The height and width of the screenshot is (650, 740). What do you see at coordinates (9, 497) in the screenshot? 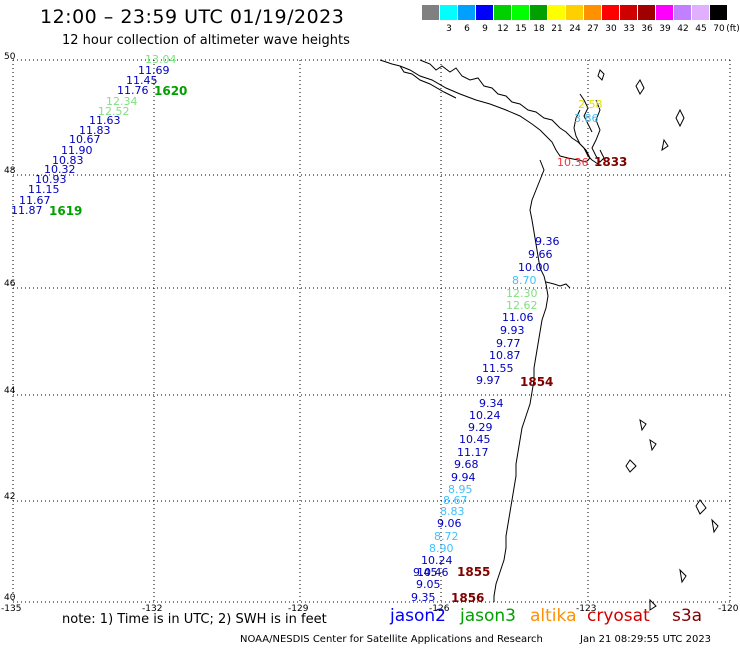
I see `lat-label: 42` at bounding box center [9, 497].